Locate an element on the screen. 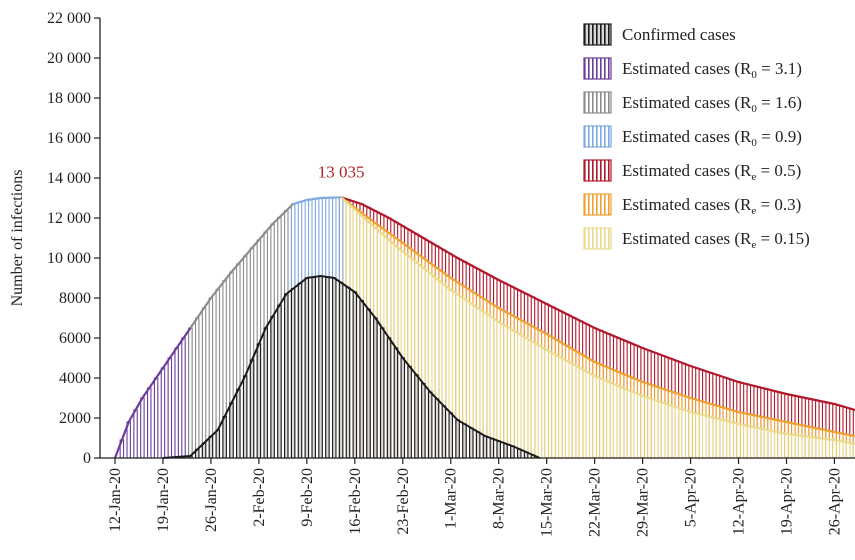 The image size is (855, 560). legend-label: Estimated cases (Re = 0.5) is located at coordinates (711, 172).